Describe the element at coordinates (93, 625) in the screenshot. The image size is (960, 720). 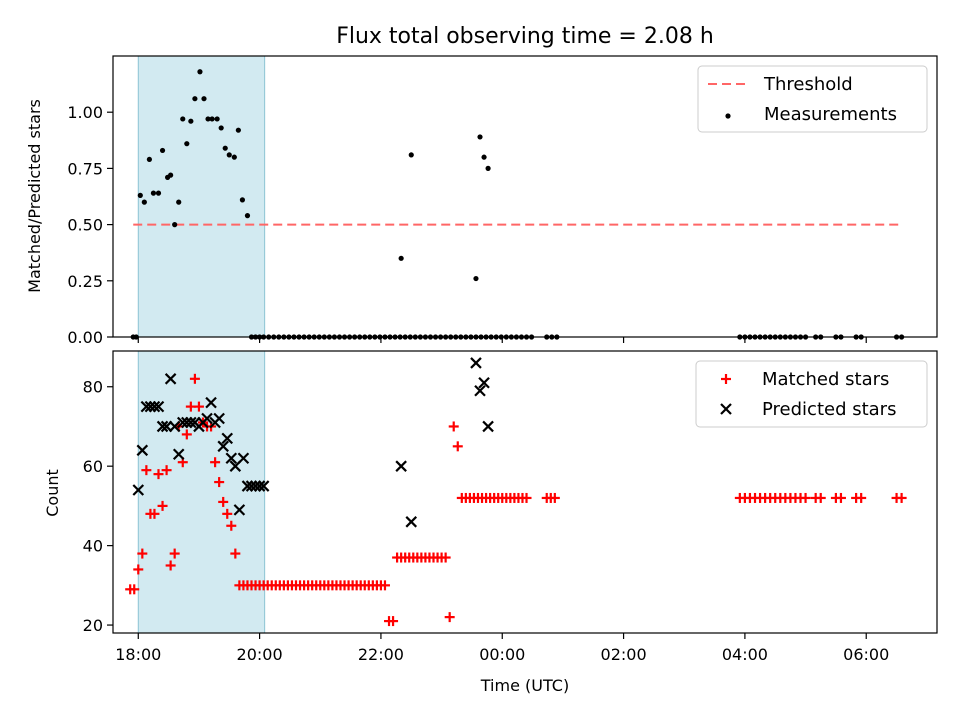
I see `y-tick-label: 20` at that location.